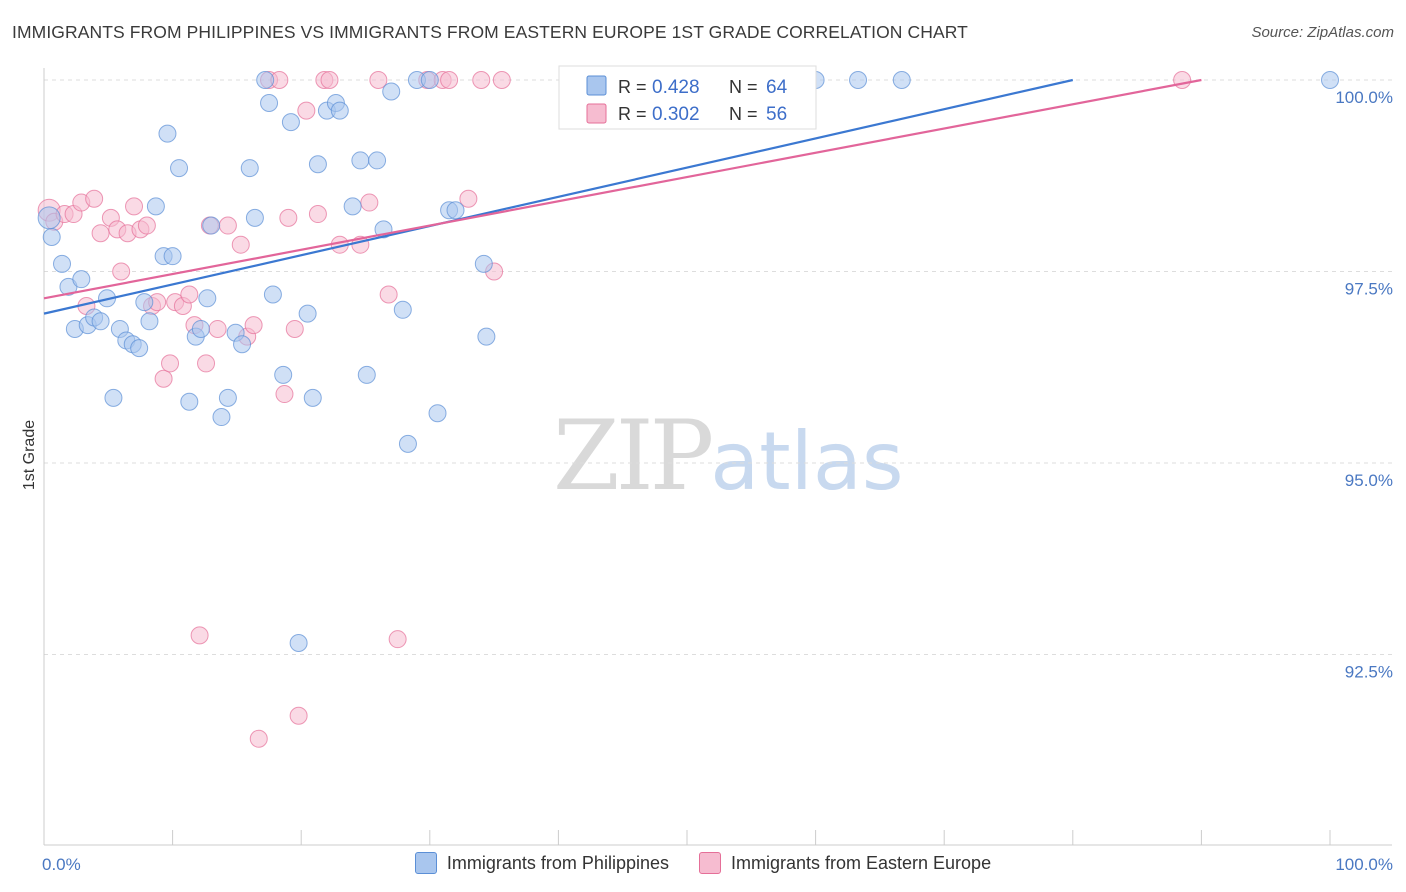 The height and width of the screenshot is (892, 1406). I want to click on legend-n-value-1: 64, so click(777, 87).